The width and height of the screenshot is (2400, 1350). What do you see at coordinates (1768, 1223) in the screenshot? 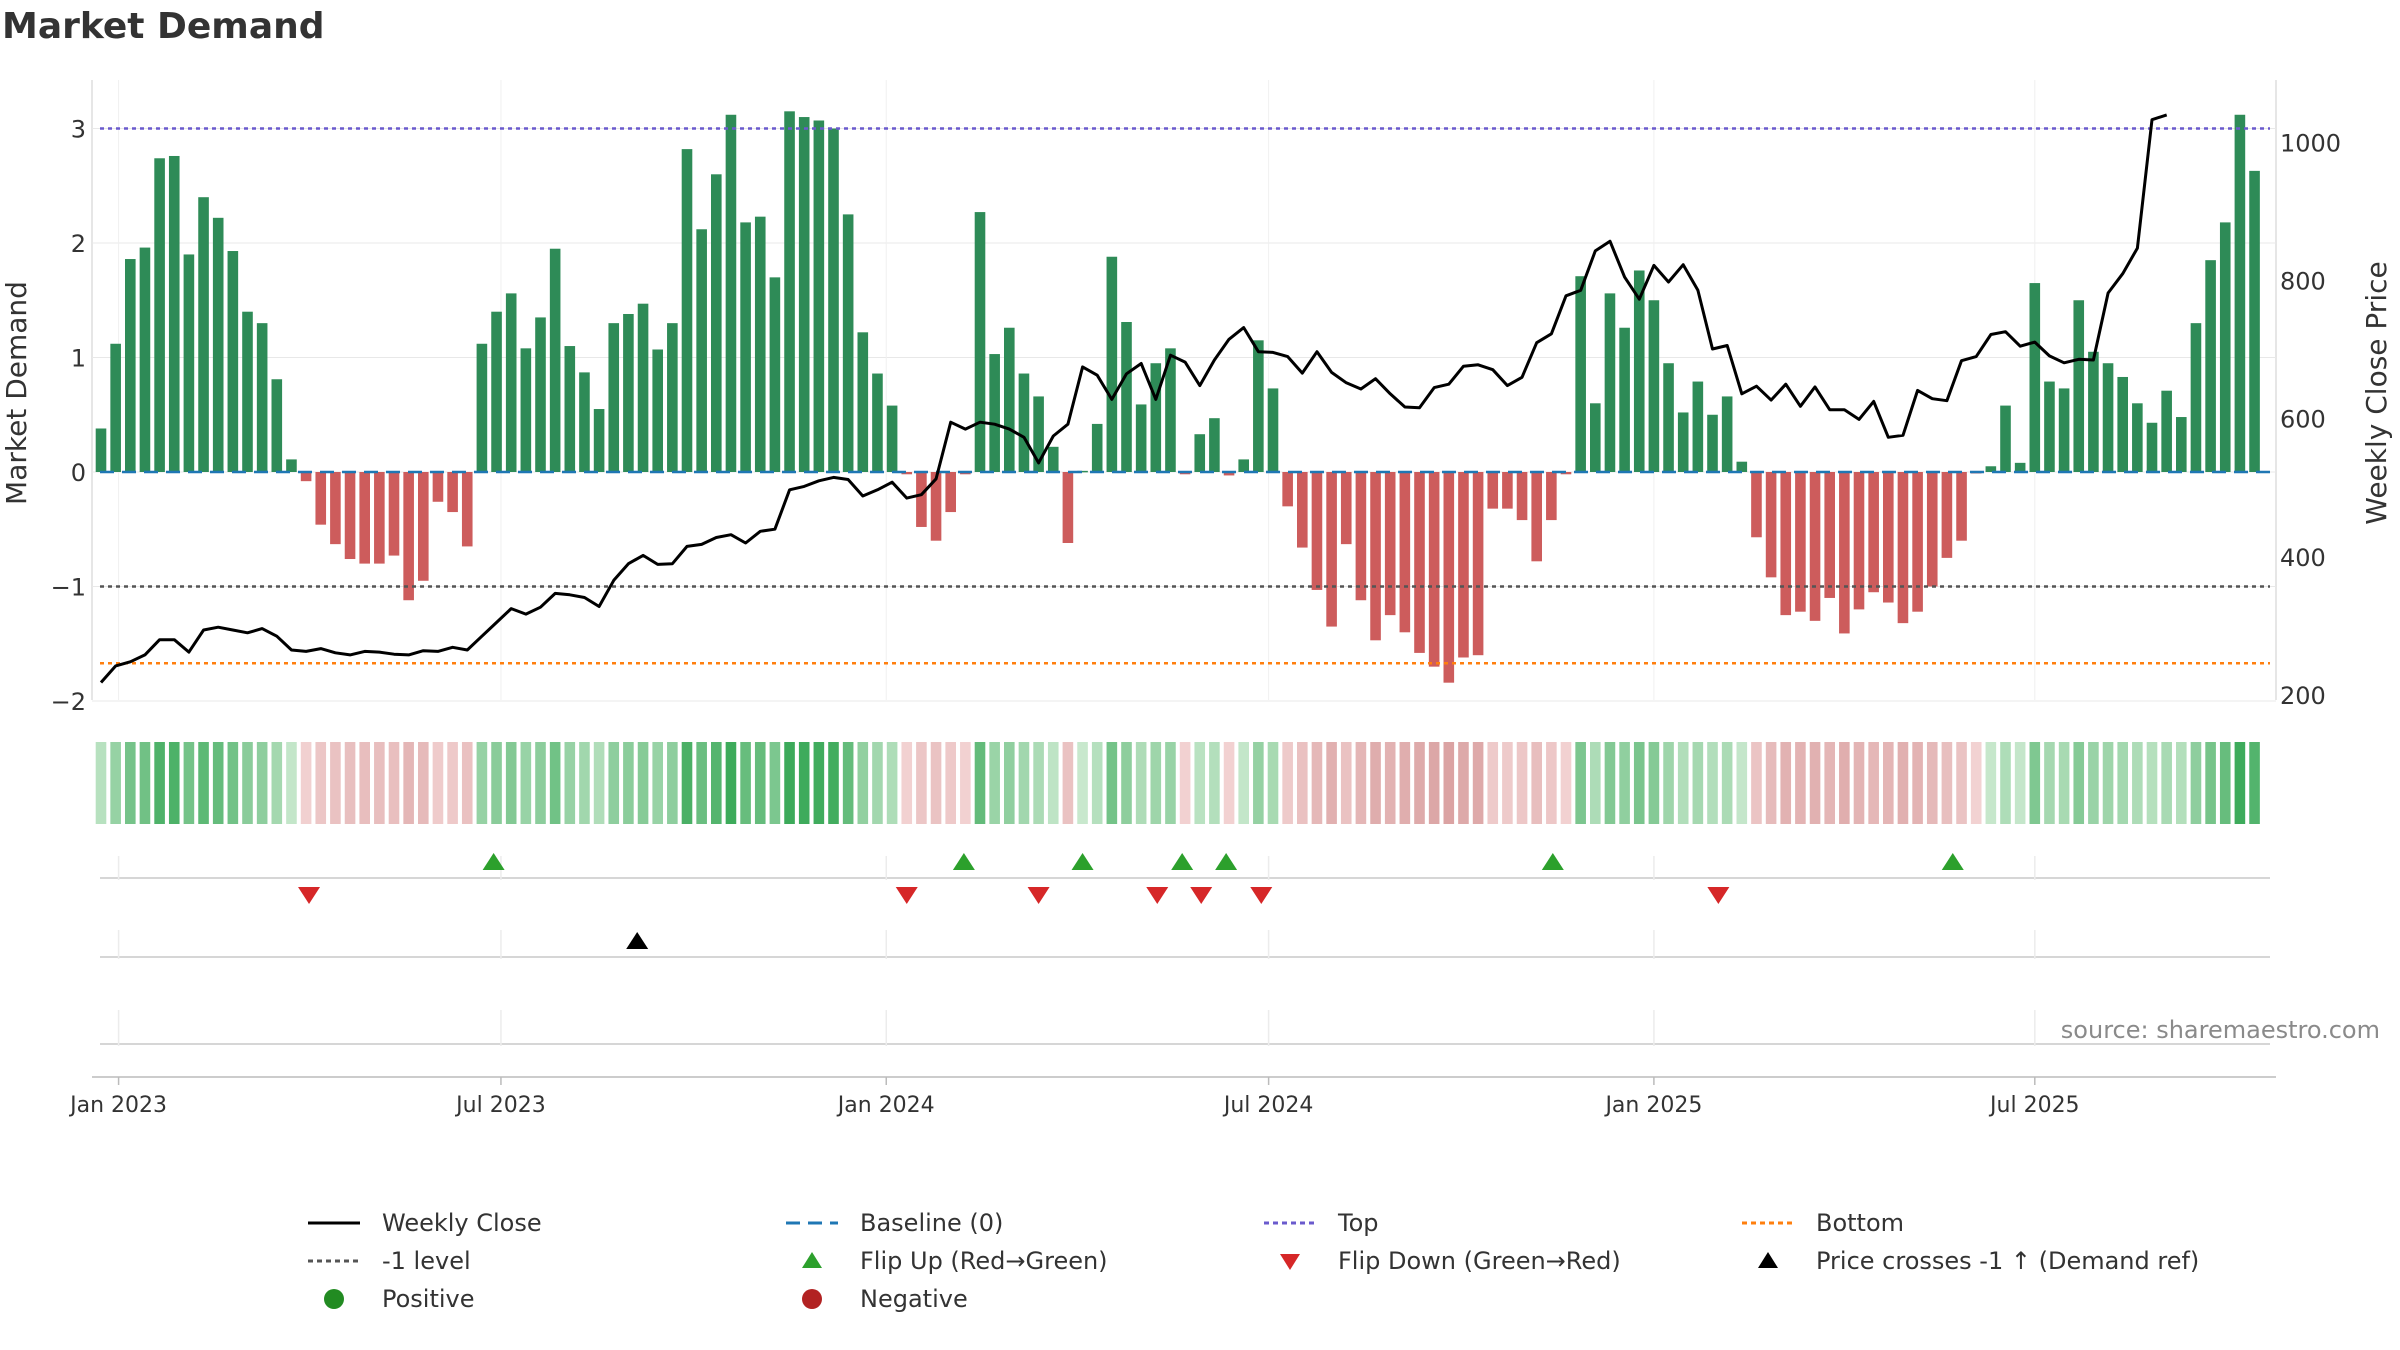
I see `line-dotted-orange-icon` at bounding box center [1768, 1223].